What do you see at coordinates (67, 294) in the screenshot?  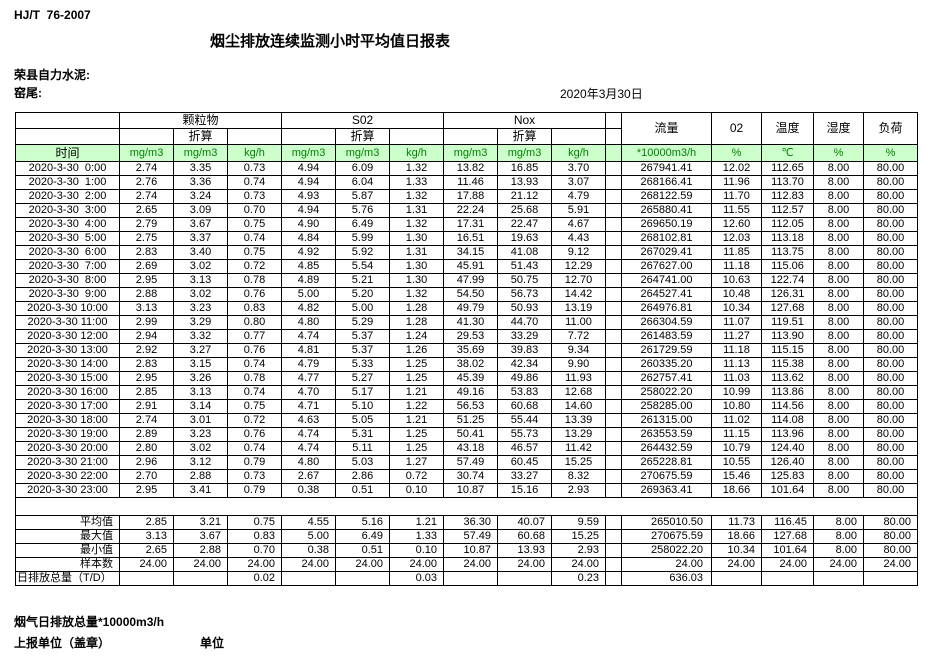 I see `time-cell: 2020-3-30 9:00` at bounding box center [67, 294].